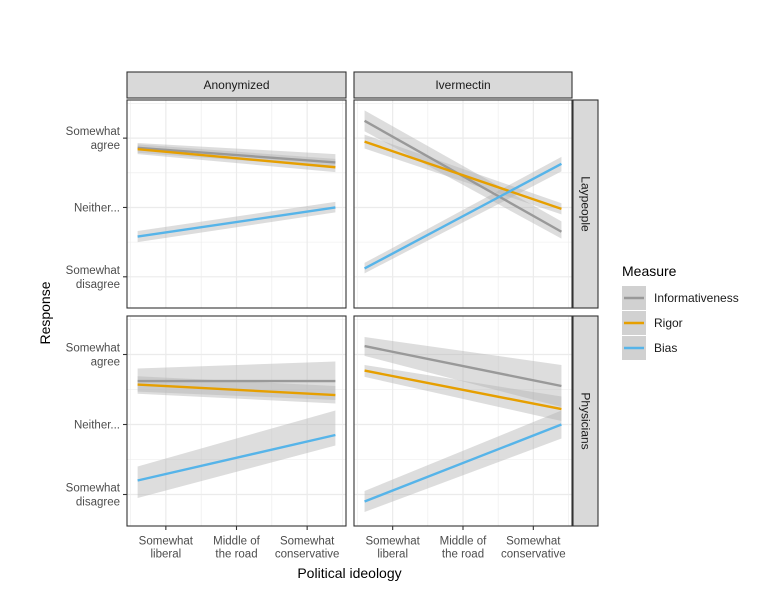 The image size is (768, 608). What do you see at coordinates (45, 312) in the screenshot?
I see `y-axis-title: Response` at bounding box center [45, 312].